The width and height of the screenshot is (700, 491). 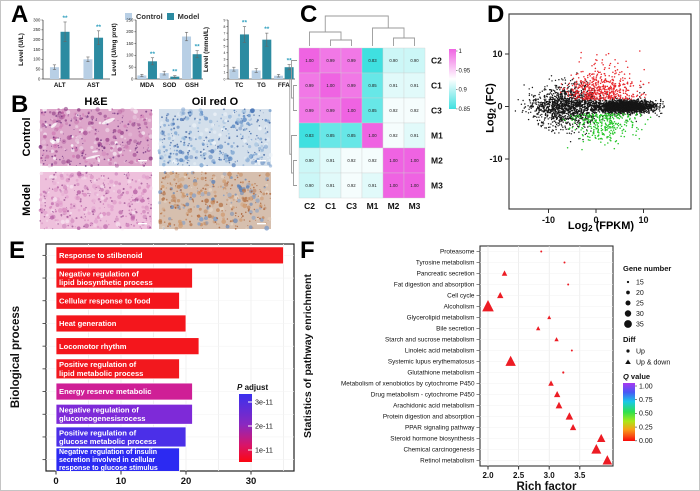 What do you see at coordinates (170, 16) in the screenshot?
I see `model-swatch` at bounding box center [170, 16].